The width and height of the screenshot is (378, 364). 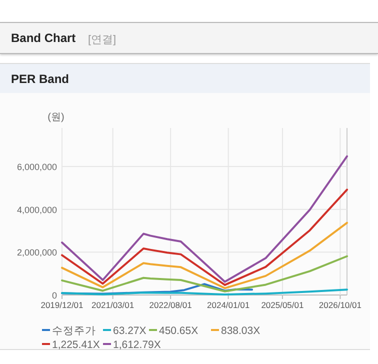 What do you see at coordinates (36, 167) in the screenshot?
I see `y-tick-label: 6,000,000` at bounding box center [36, 167].